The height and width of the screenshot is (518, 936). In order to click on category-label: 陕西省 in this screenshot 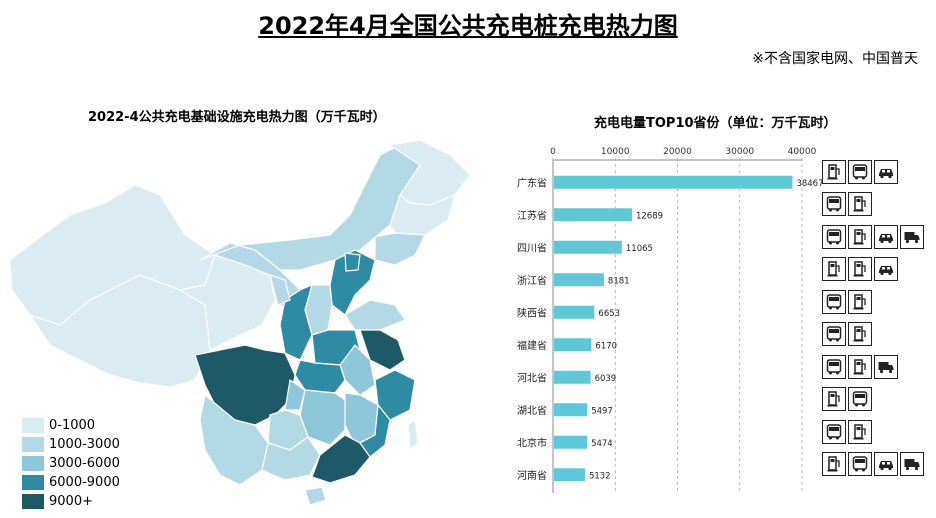, I will do `click(532, 312)`.